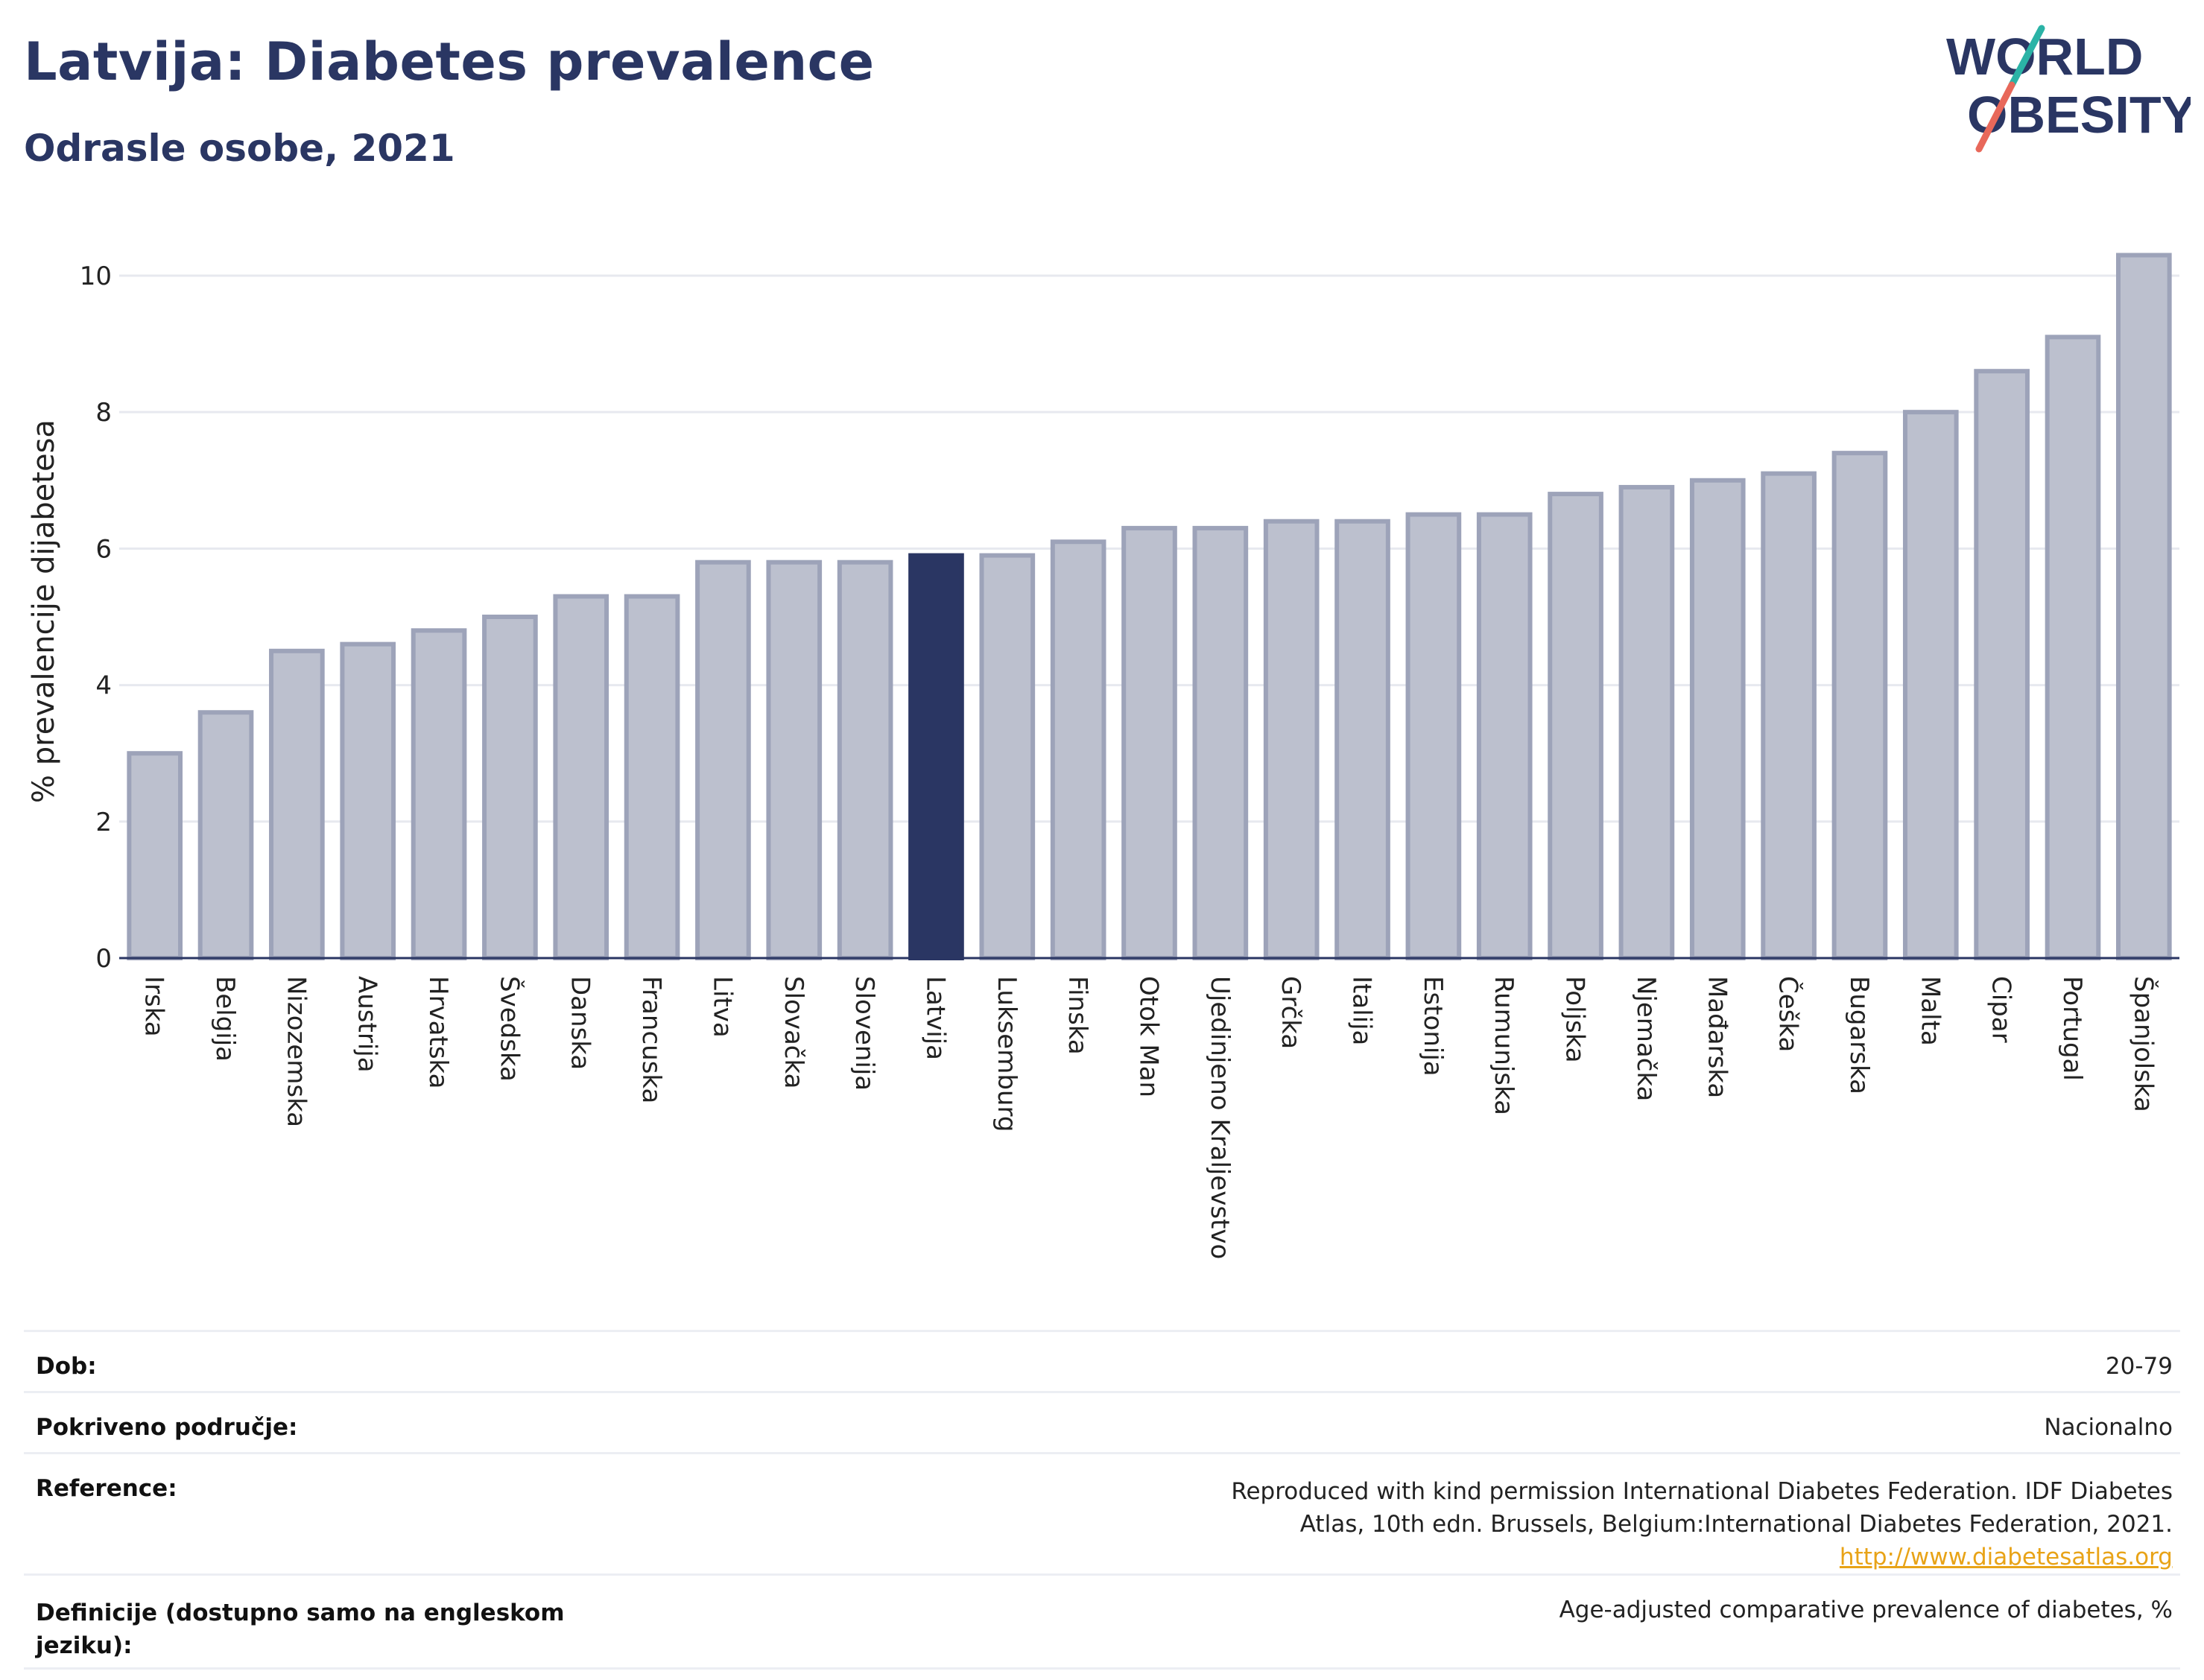  What do you see at coordinates (1362, 739) in the screenshot?
I see `bar-Italija` at bounding box center [1362, 739].